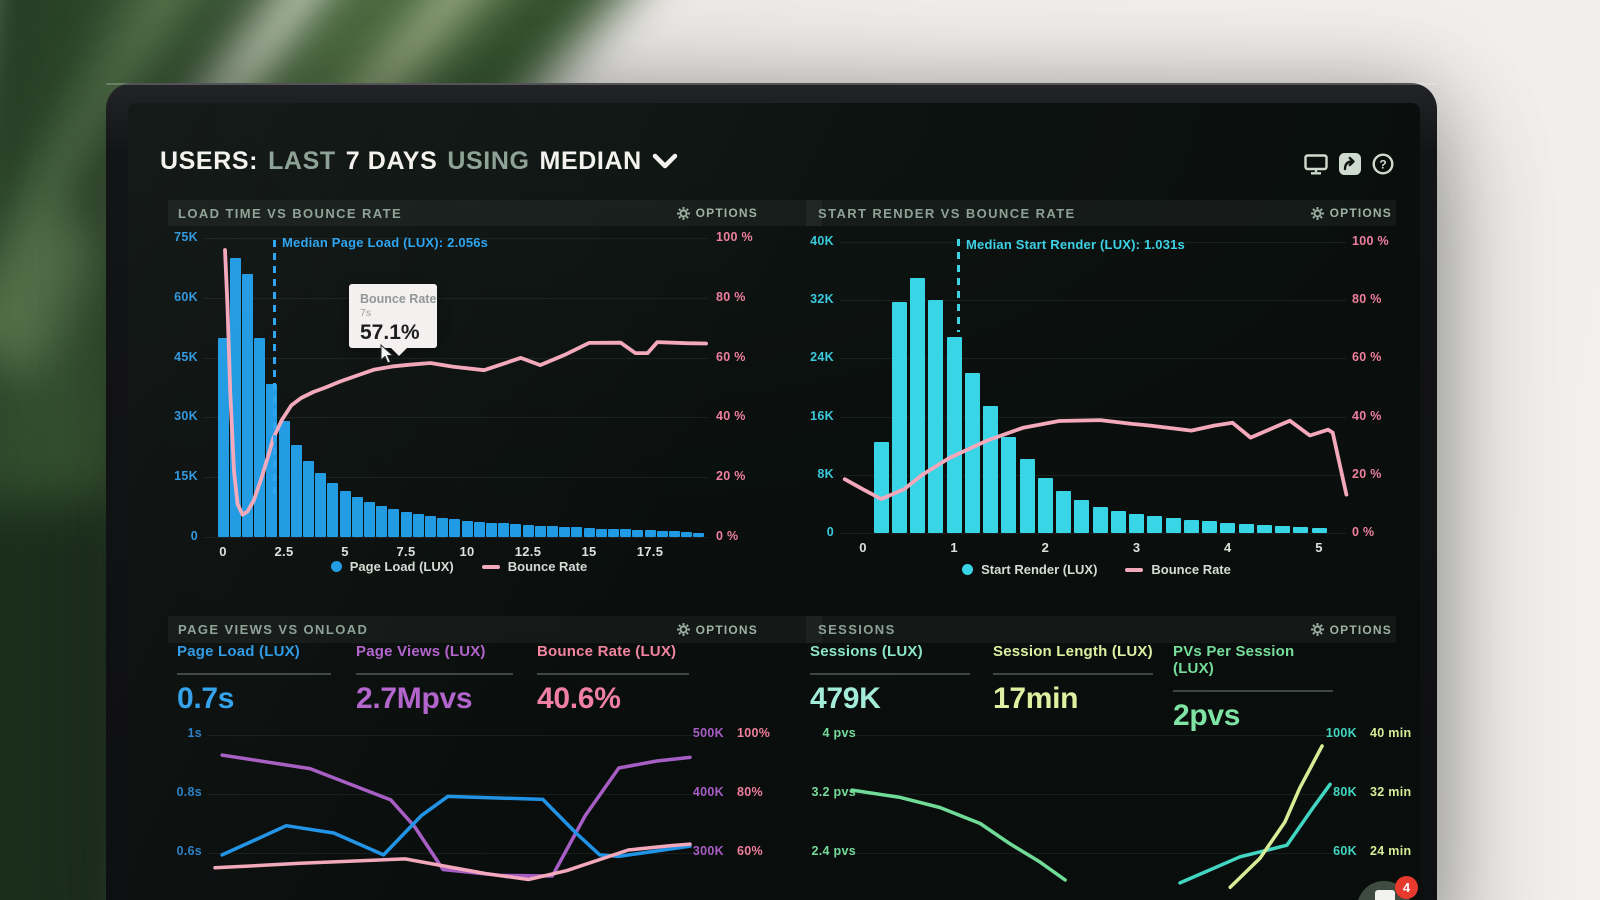 This screenshot has width=1600, height=900. Describe the element at coordinates (1367, 299) in the screenshot. I see `y-axis-right-label: 80 %` at that location.